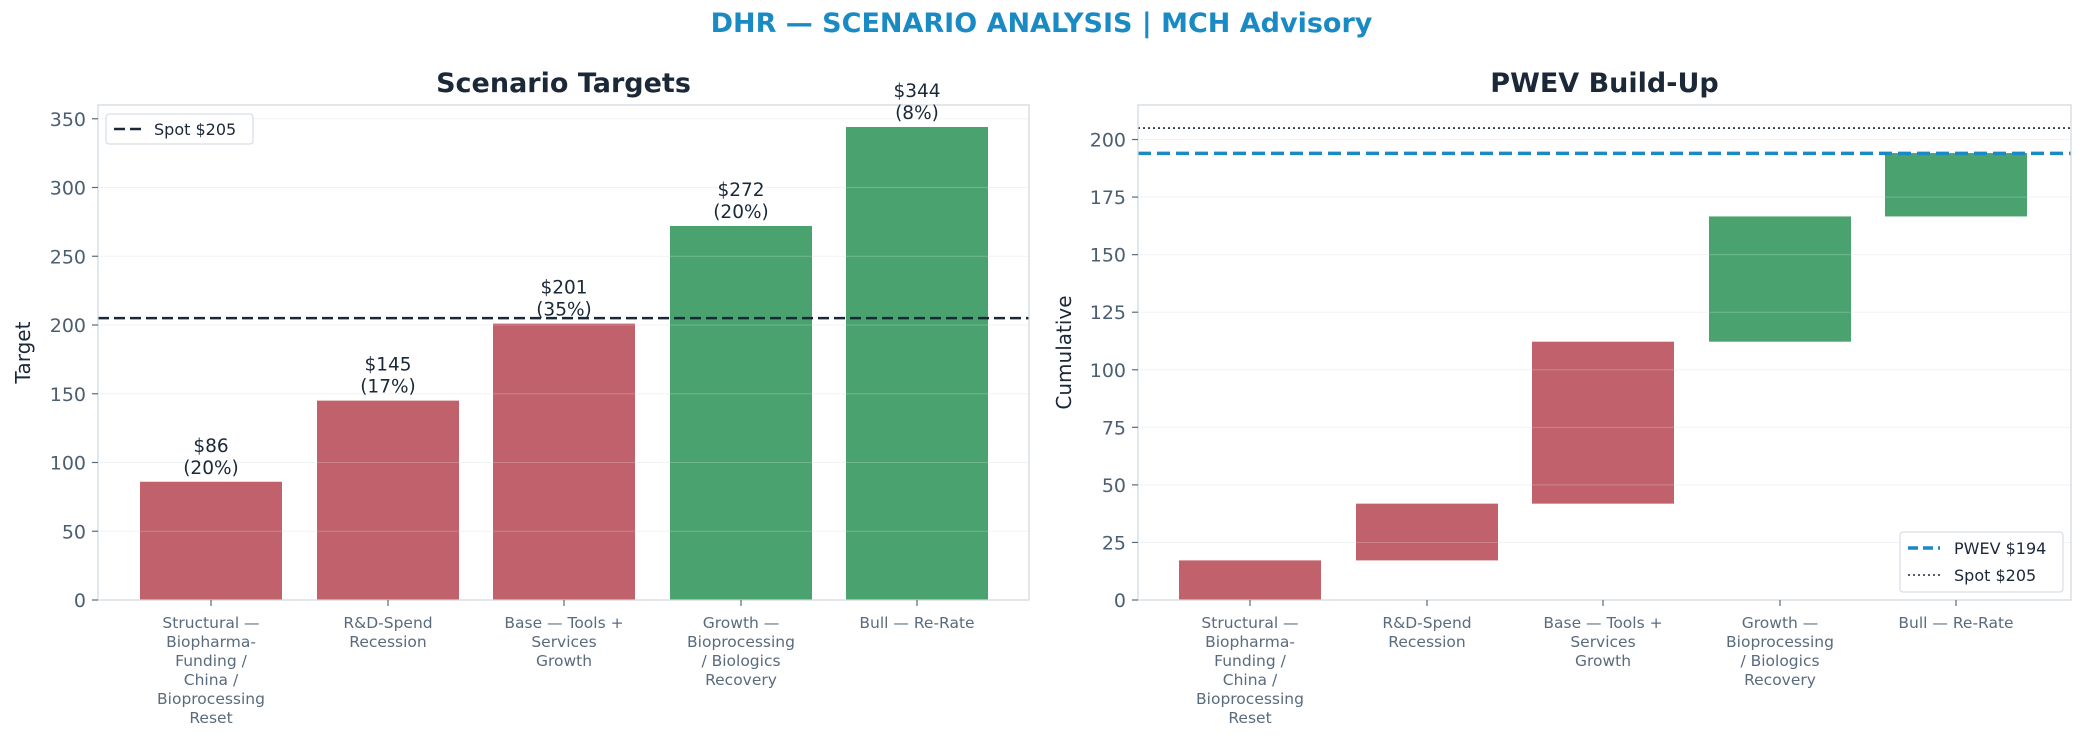 This screenshot has height=742, width=2083. Describe the element at coordinates (68, 257) in the screenshot. I see `y-tick-label: 250` at that location.